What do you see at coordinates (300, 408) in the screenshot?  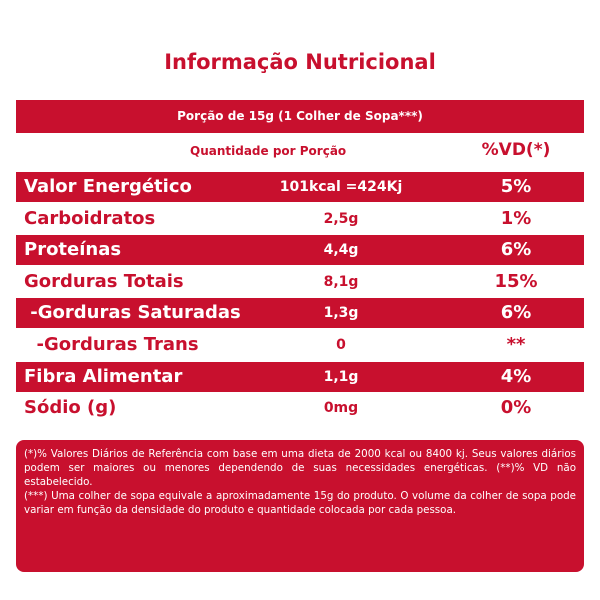 I see `table-row: Sódio (g) 0mg 0%` at bounding box center [300, 408].